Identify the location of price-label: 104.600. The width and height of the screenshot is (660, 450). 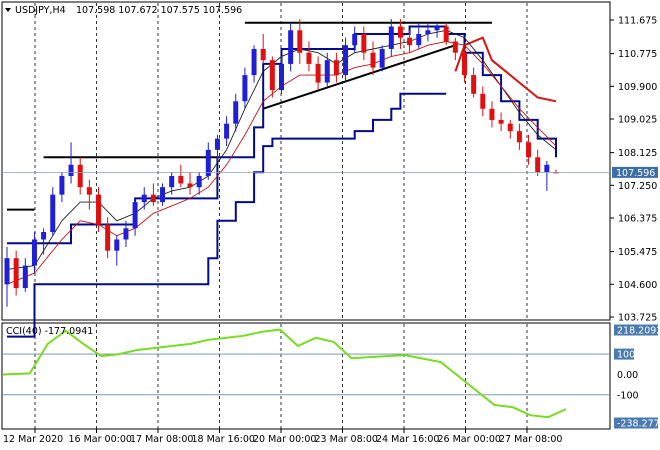
(637, 285).